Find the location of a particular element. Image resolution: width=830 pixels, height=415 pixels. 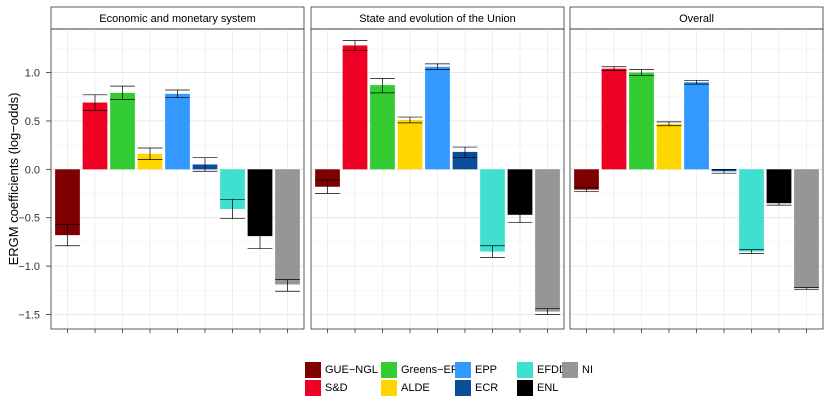

legend-label: Greens−EFA is located at coordinates (433, 370).